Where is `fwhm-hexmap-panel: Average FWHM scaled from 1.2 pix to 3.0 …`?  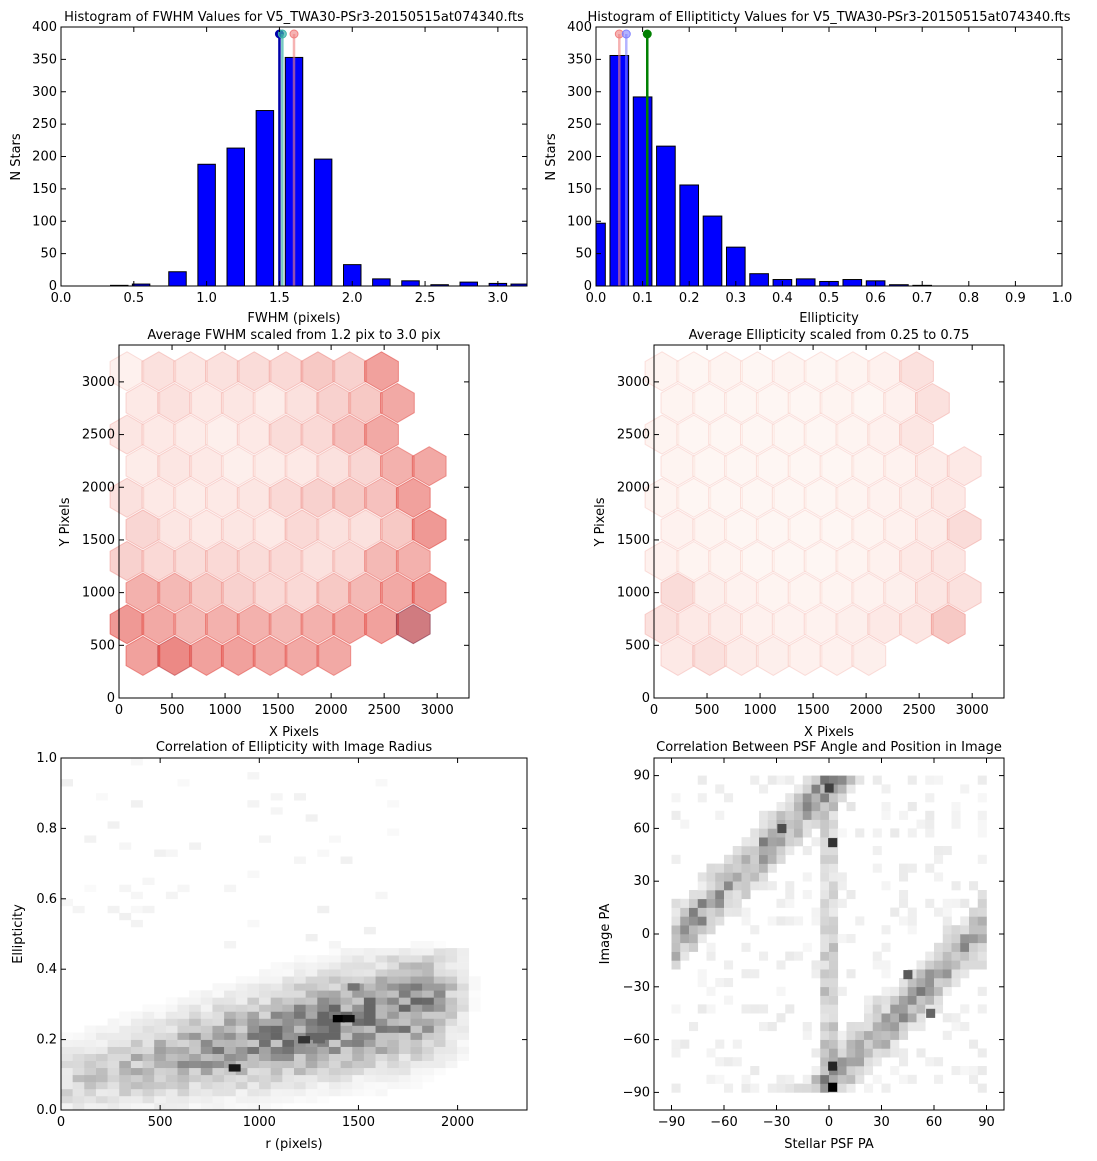 fwhm-hexmap-panel: Average FWHM scaled from 1.2 pix to 3.0 … is located at coordinates (264, 534).